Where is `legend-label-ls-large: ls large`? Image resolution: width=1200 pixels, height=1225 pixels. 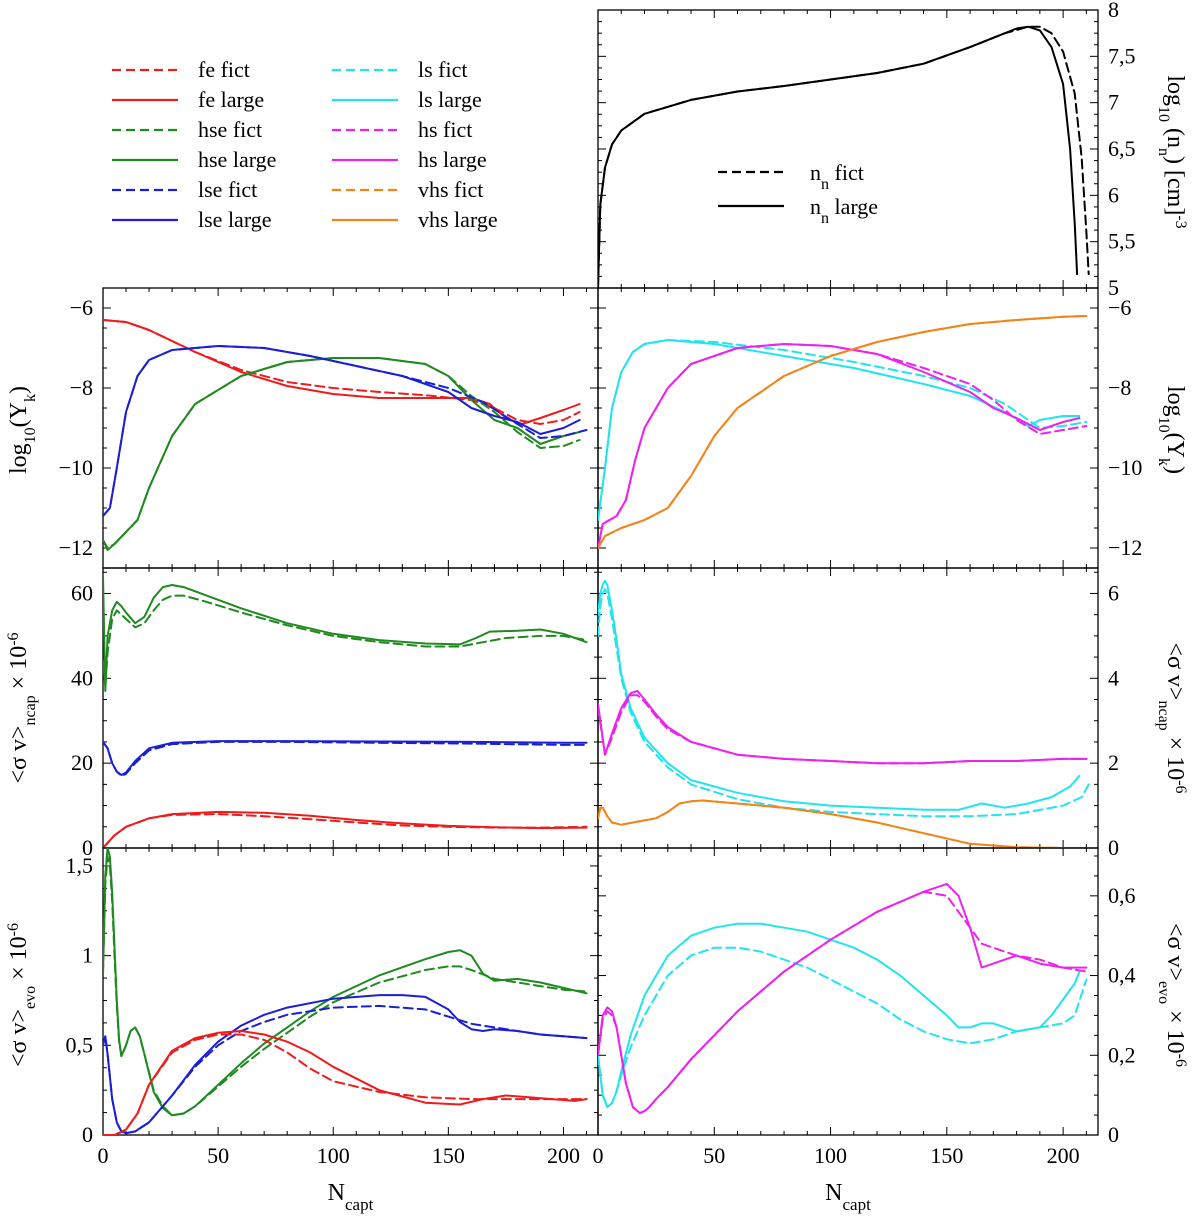
legend-label-ls-large: ls large is located at coordinates (450, 99).